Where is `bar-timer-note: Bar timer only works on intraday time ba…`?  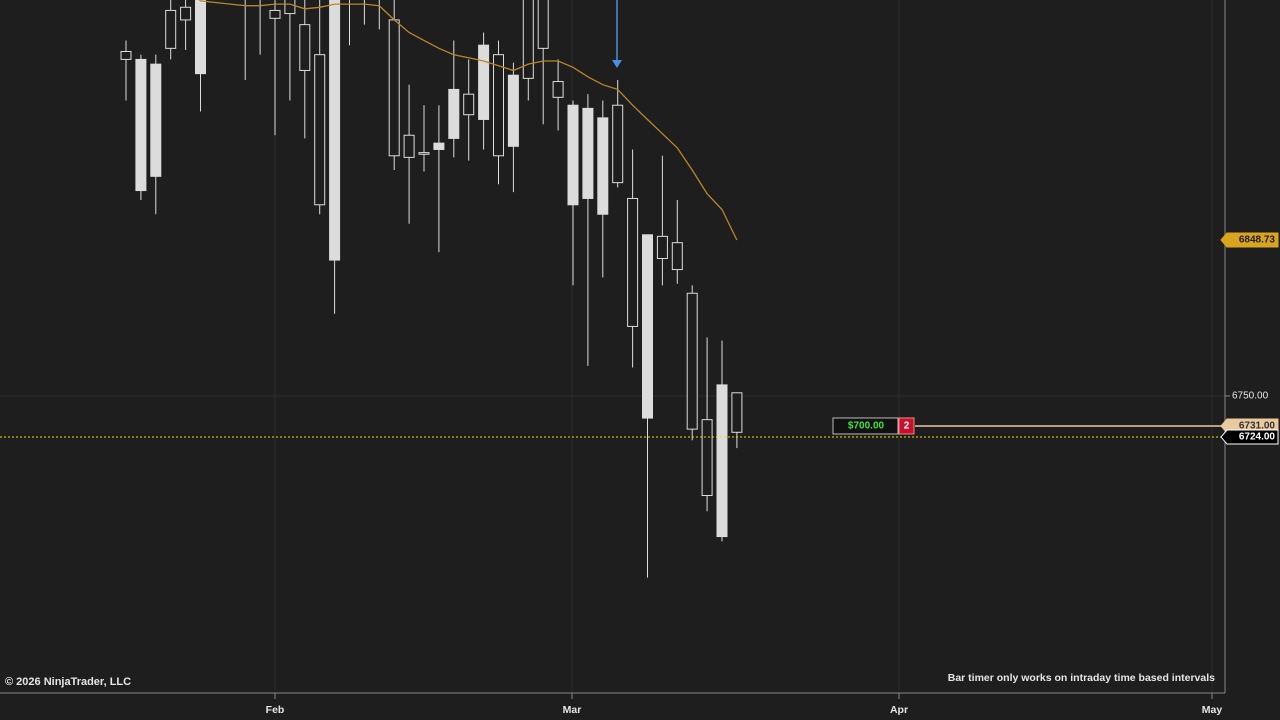 bar-timer-note: Bar timer only works on intraday time ba… is located at coordinates (1081, 678).